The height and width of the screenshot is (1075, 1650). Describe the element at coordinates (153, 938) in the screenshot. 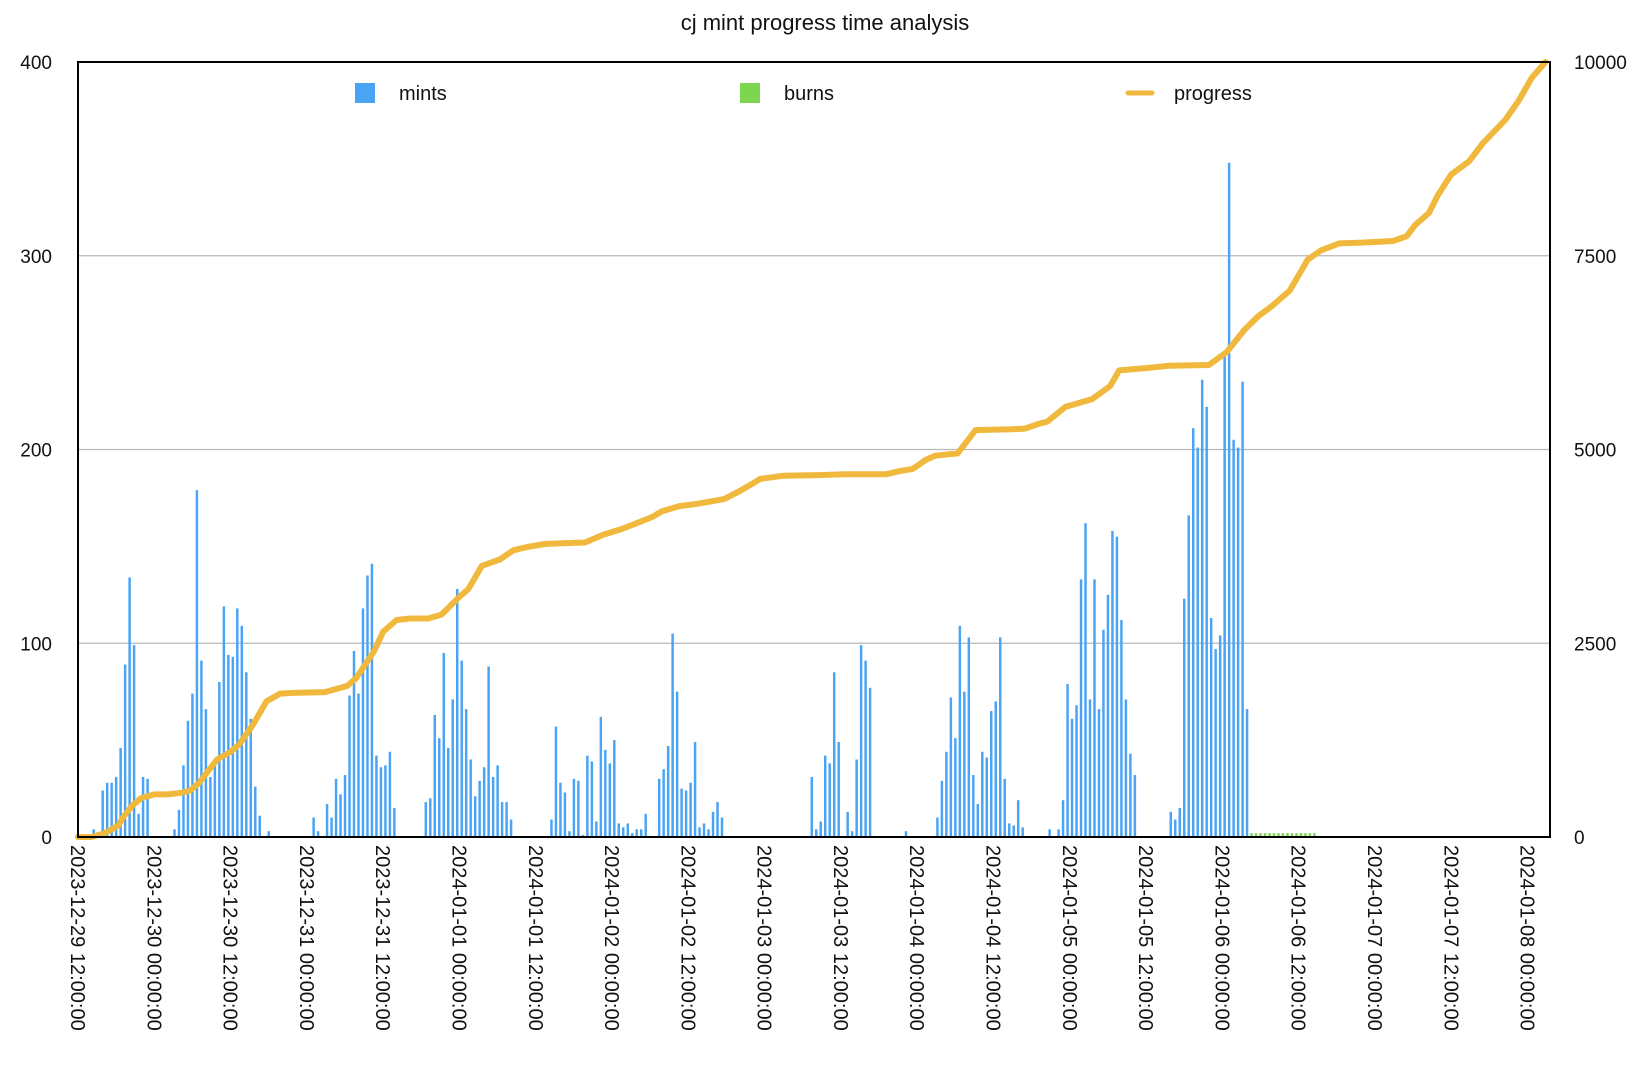

I see `x-axis-tick-label: 2023-12-30 00:00:00` at that location.